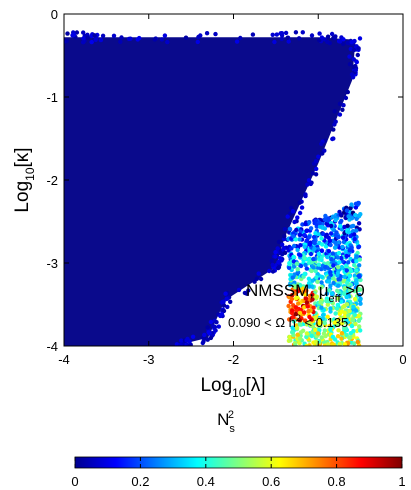 The image size is (411, 490). Describe the element at coordinates (24, 179) in the screenshot. I see `y-axis-label: Log10[κ]` at that location.